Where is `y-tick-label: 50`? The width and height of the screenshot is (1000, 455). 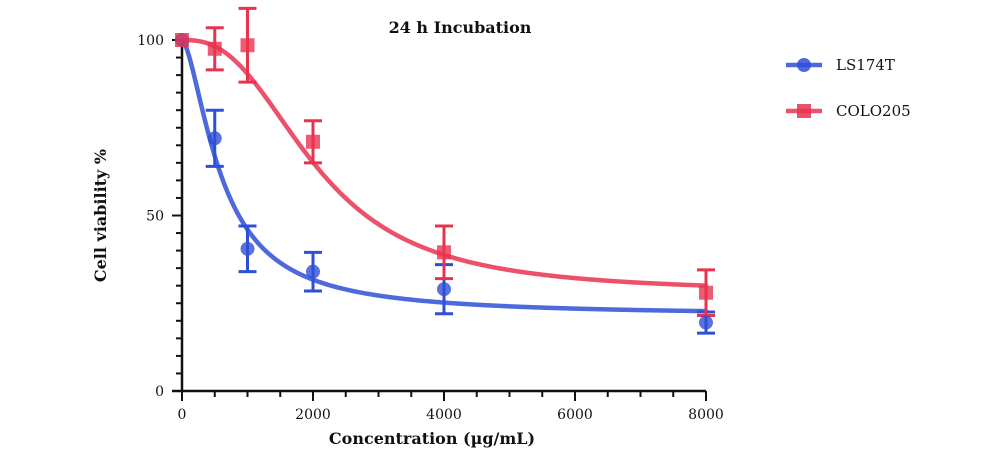 y-tick-label: 50 is located at coordinates (155, 217).